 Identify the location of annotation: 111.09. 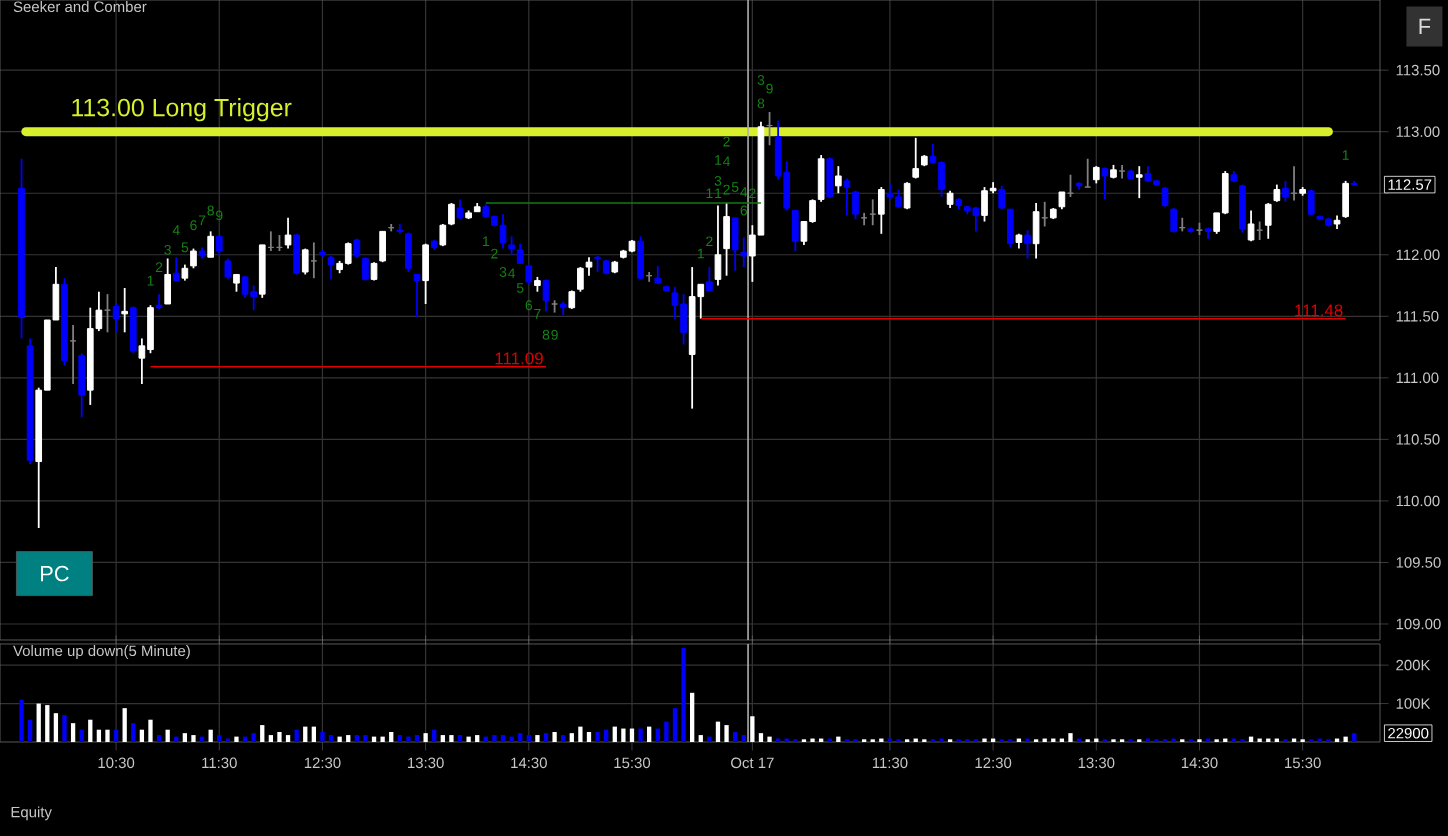
(519, 358).